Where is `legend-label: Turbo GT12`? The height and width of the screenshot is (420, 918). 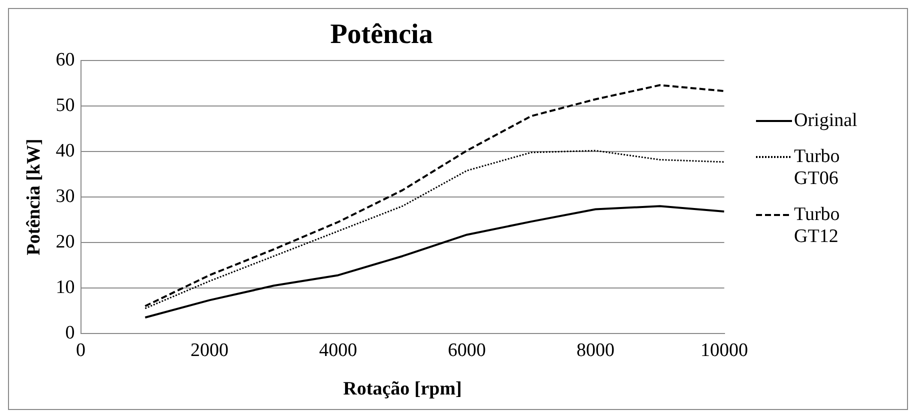
legend-label: Turbo GT12 is located at coordinates (817, 226).